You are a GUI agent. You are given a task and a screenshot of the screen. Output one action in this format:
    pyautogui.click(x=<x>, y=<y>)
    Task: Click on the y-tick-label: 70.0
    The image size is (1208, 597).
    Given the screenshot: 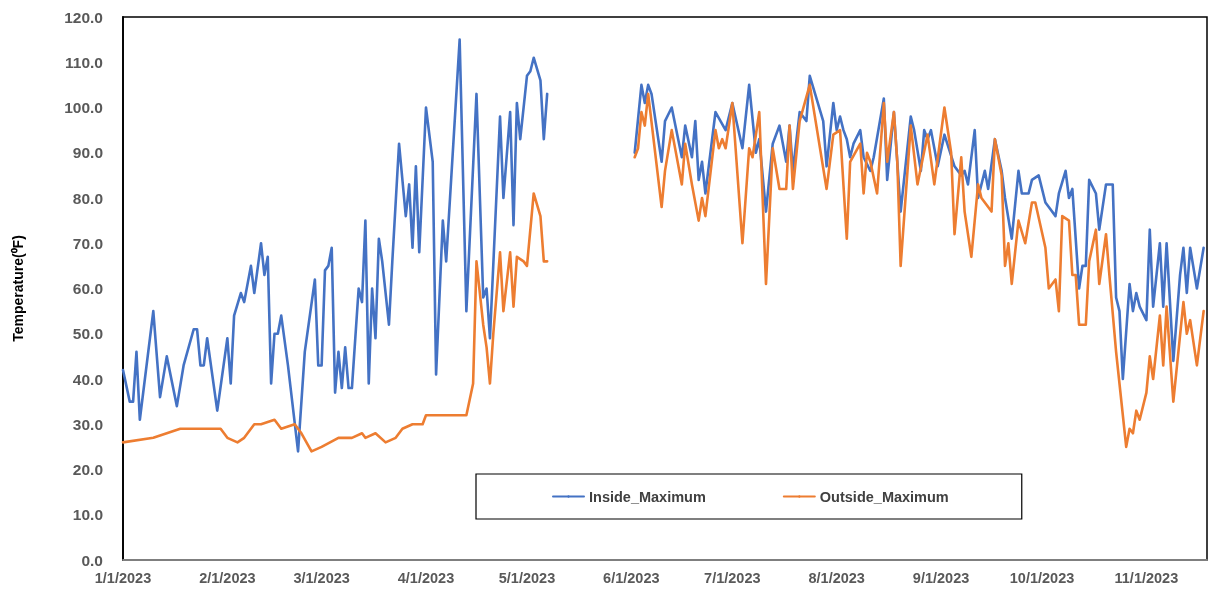 What is the action you would take?
    pyautogui.click(x=87, y=243)
    